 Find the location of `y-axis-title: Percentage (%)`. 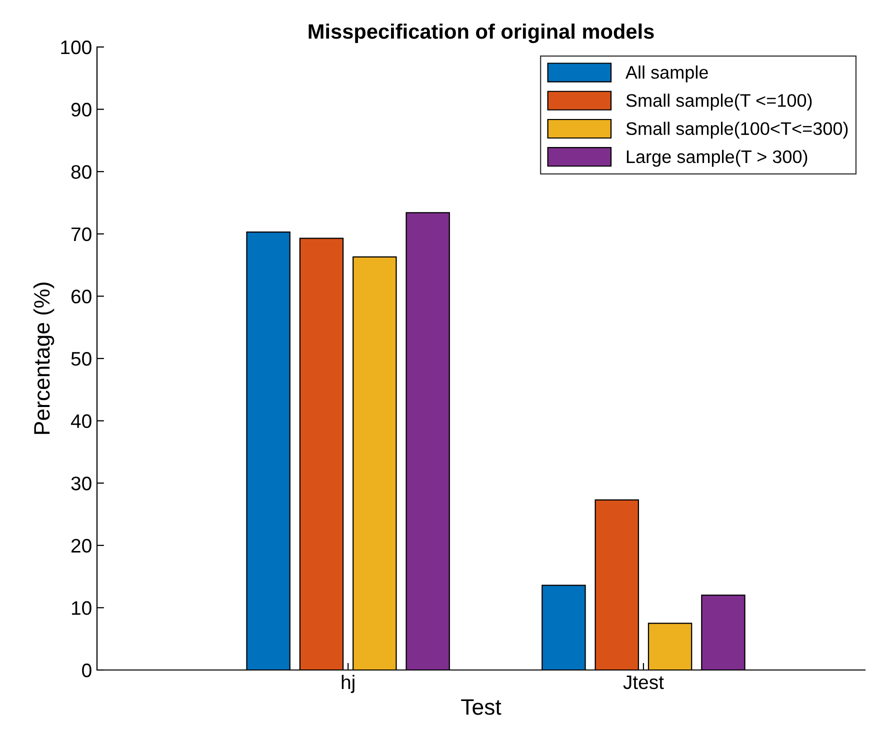

y-axis-title: Percentage (%) is located at coordinates (43, 358).